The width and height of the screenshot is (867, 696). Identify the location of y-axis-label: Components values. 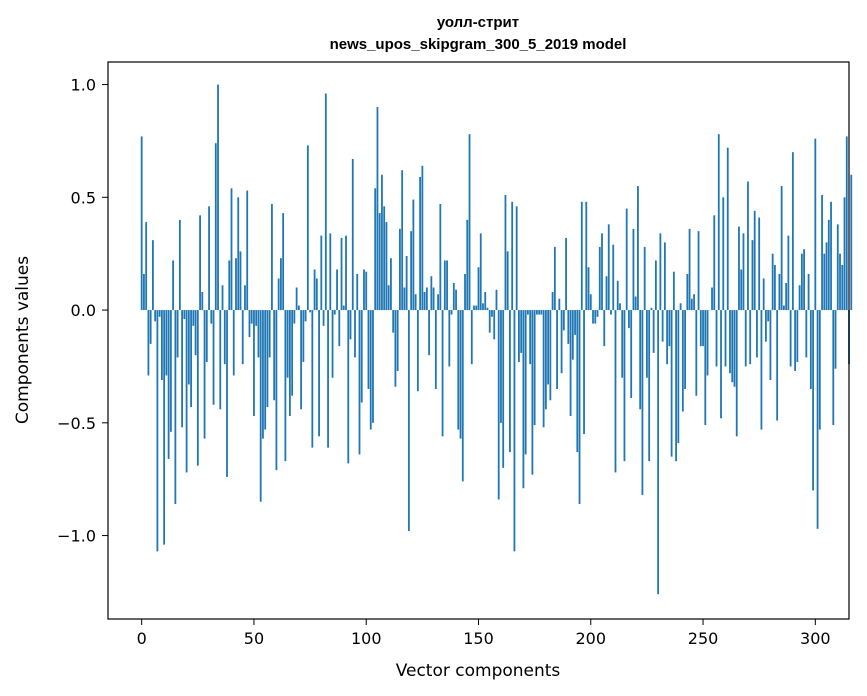
(23, 340).